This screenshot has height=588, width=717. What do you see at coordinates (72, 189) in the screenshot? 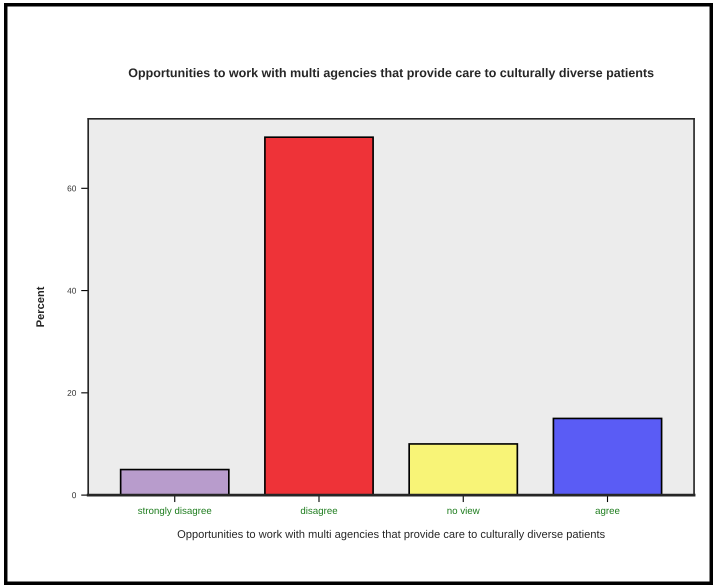
I see `y-tick-label: 60` at bounding box center [72, 189].